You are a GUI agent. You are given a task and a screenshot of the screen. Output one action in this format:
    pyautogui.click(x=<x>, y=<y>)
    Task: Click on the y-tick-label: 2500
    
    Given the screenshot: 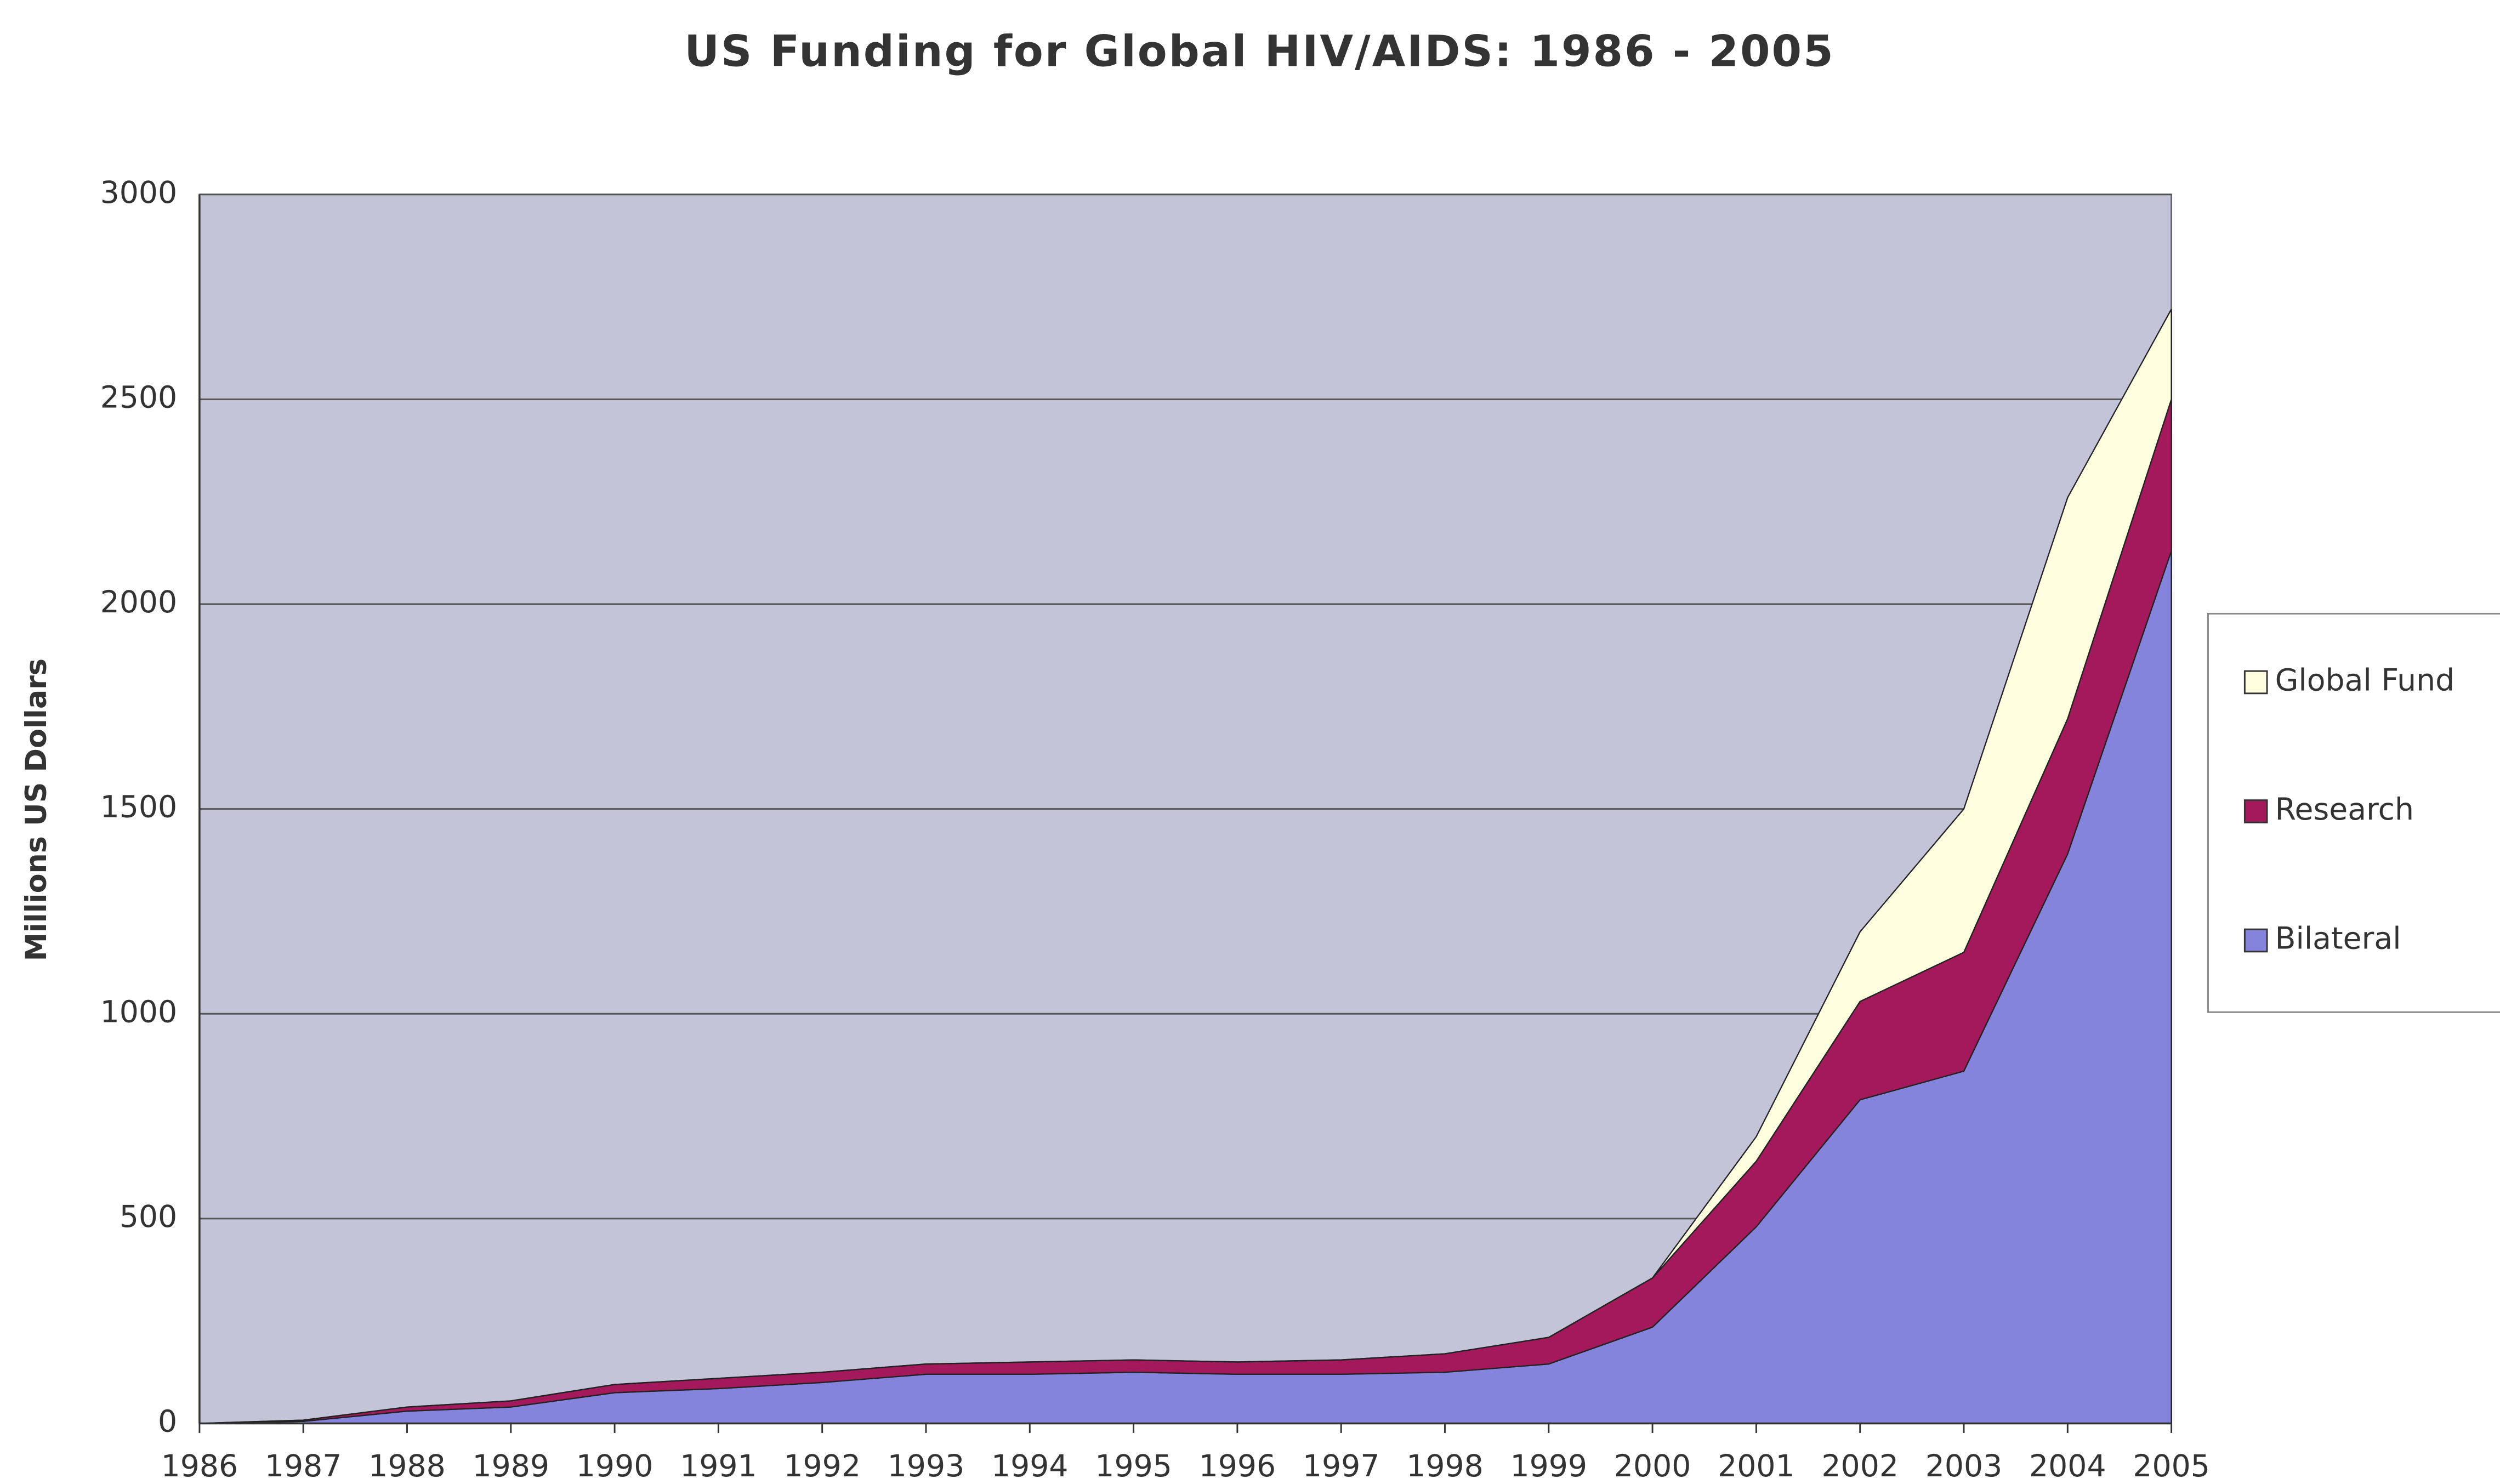 What is the action you would take?
    pyautogui.click(x=139, y=397)
    